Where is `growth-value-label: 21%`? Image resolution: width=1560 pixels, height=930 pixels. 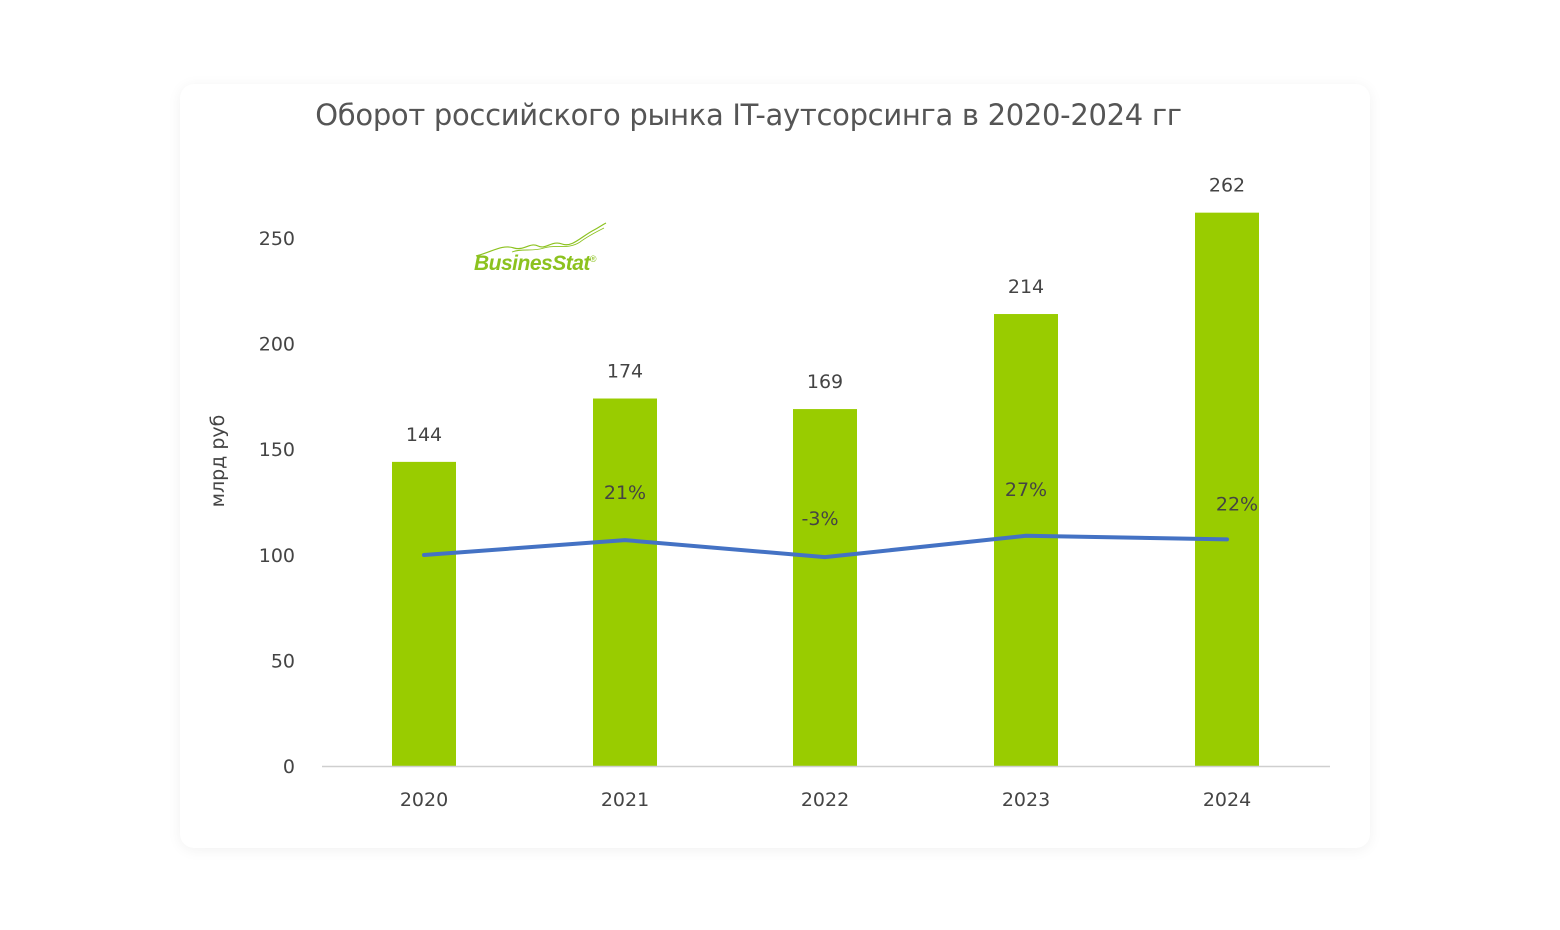 growth-value-label: 21% is located at coordinates (625, 493).